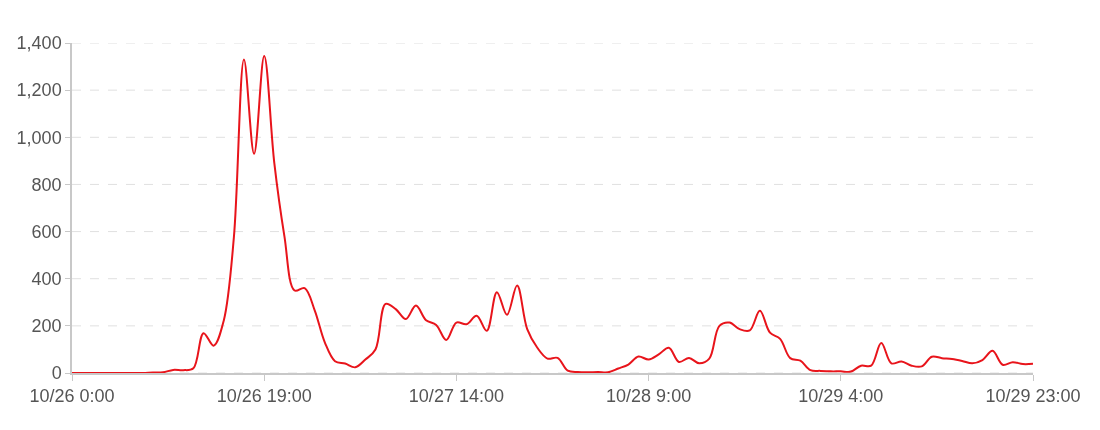 The image size is (1100, 430). Describe the element at coordinates (1033, 396) in the screenshot. I see `x-tick-label: 10/29 23:00` at that location.